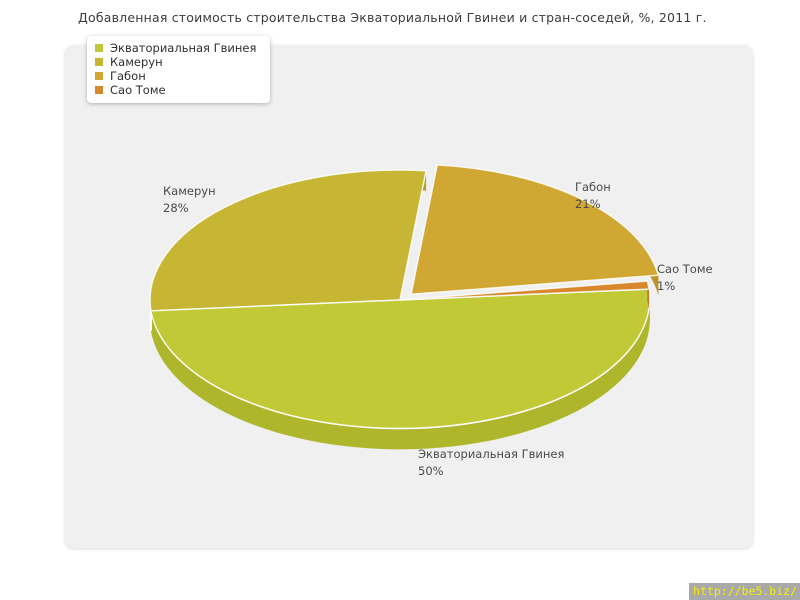  What do you see at coordinates (593, 187) in the screenshot?
I see `slice-label-name: Габон` at bounding box center [593, 187].